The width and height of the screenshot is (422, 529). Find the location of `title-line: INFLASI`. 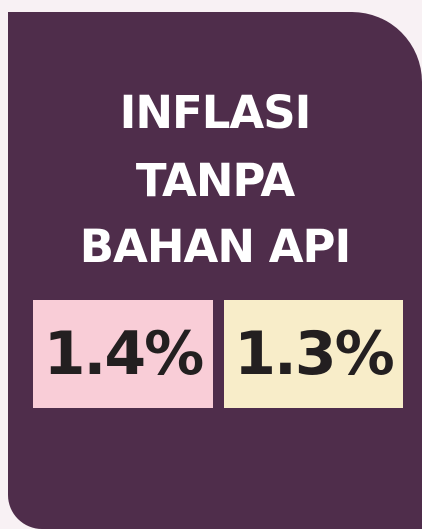

title-line: INFLASI is located at coordinates (215, 112).